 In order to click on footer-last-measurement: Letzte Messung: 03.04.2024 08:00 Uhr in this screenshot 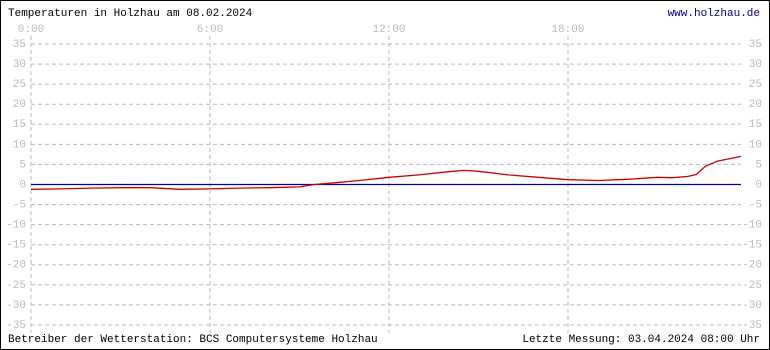, I will do `click(641, 340)`.